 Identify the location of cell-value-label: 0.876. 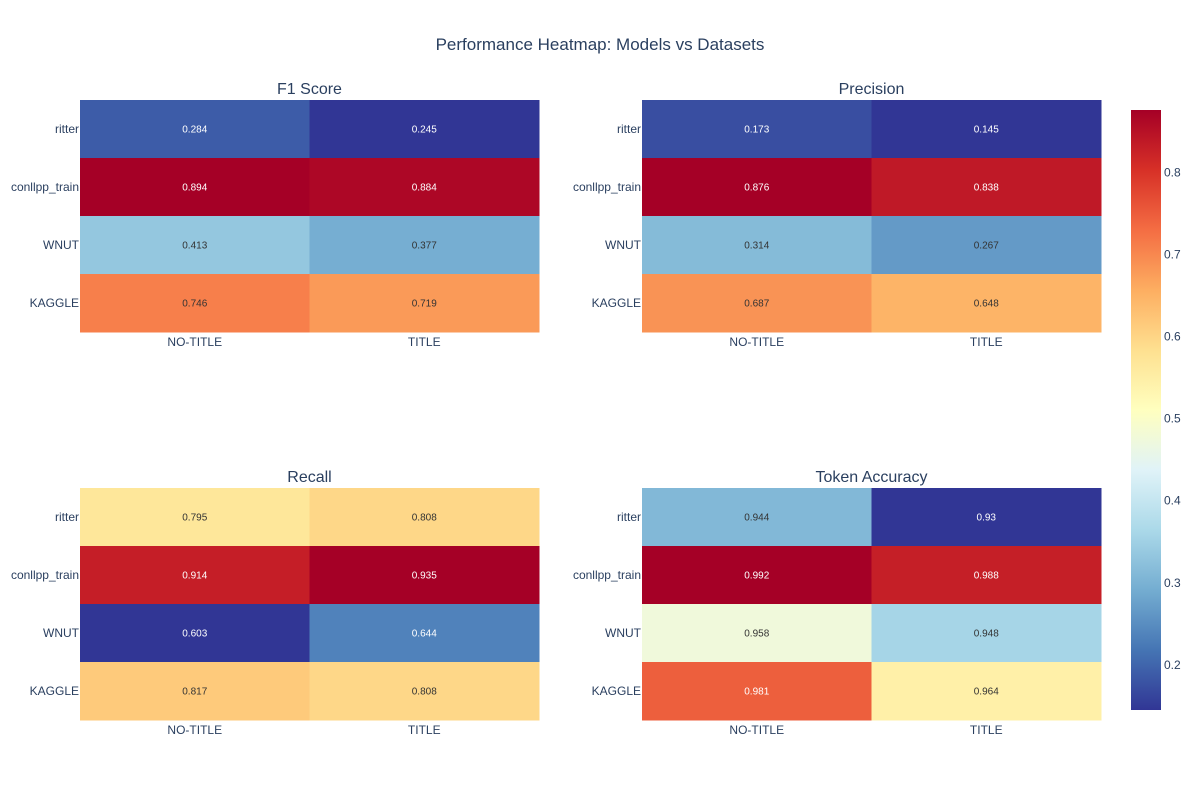
(756, 188).